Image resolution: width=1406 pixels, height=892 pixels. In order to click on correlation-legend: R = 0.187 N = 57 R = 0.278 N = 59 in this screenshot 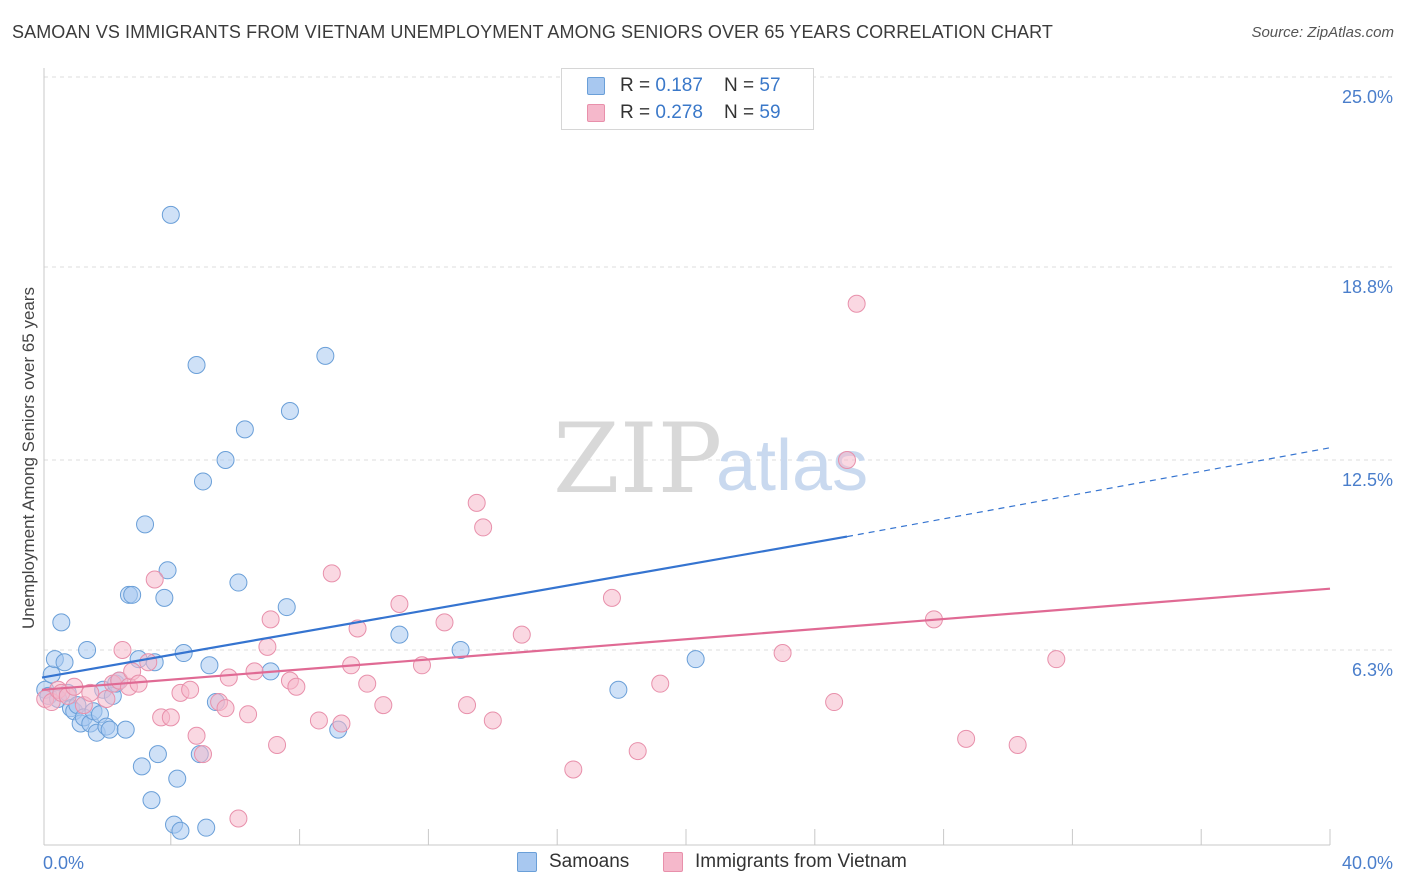, I will do `click(687, 99)`.